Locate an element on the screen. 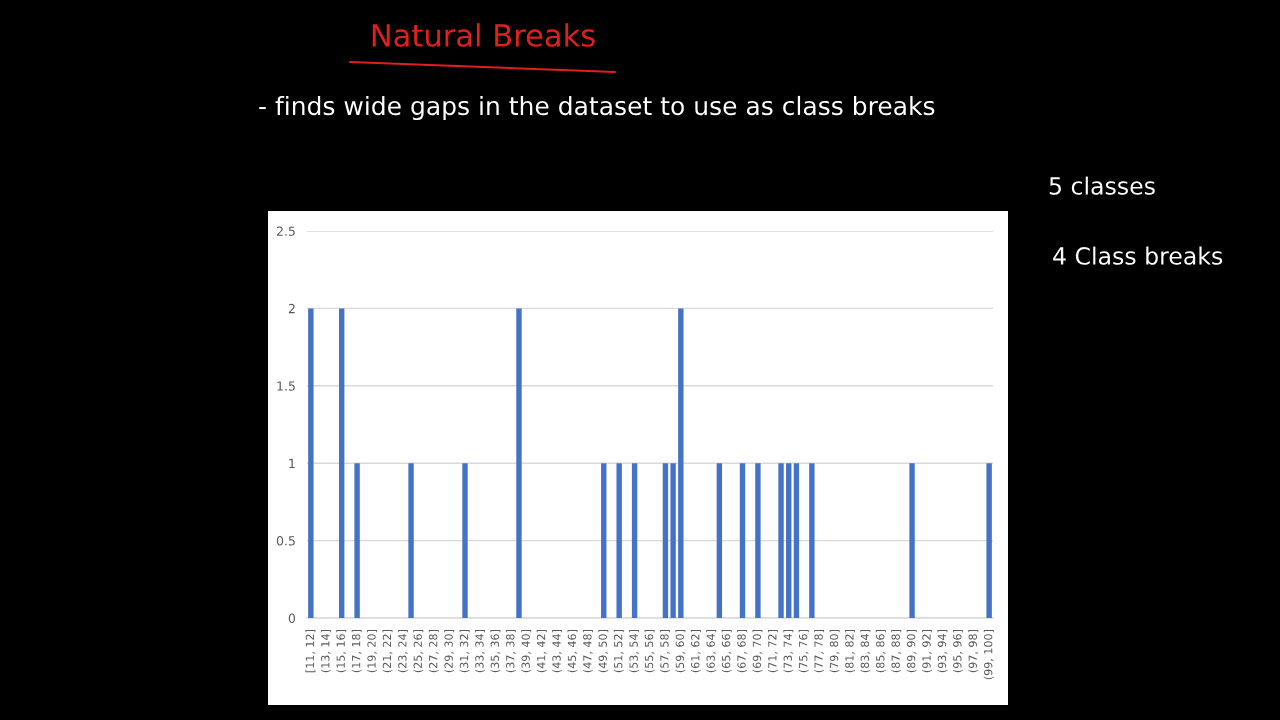 The width and height of the screenshot is (1280, 720). x-tick-label: (21, 22] is located at coordinates (387, 651).